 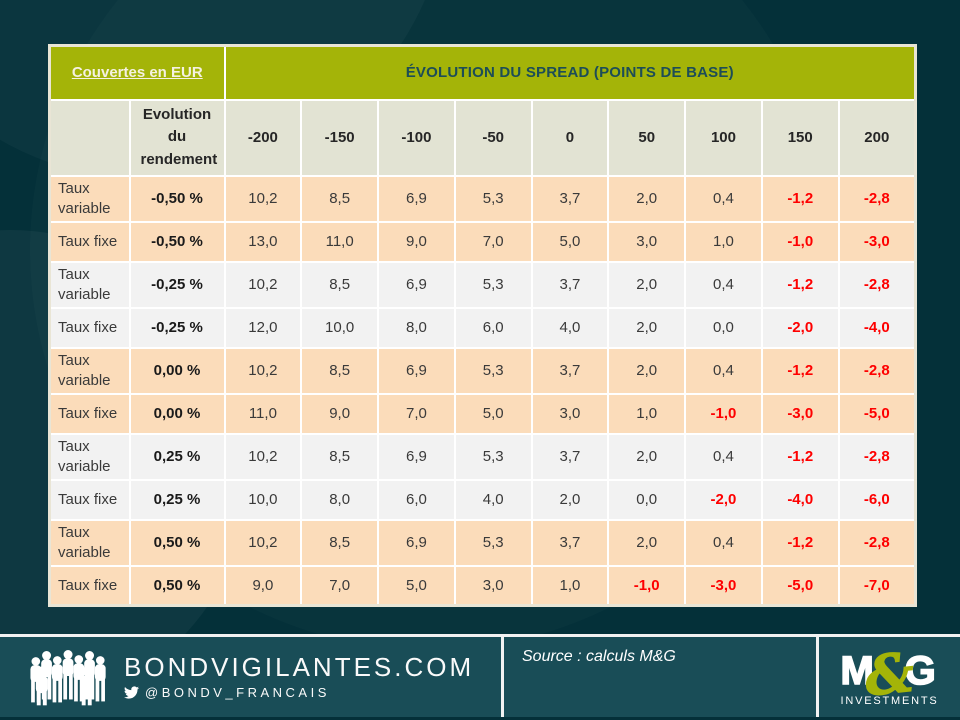 I want to click on yield-cell: 0,00 %, so click(x=177, y=413).